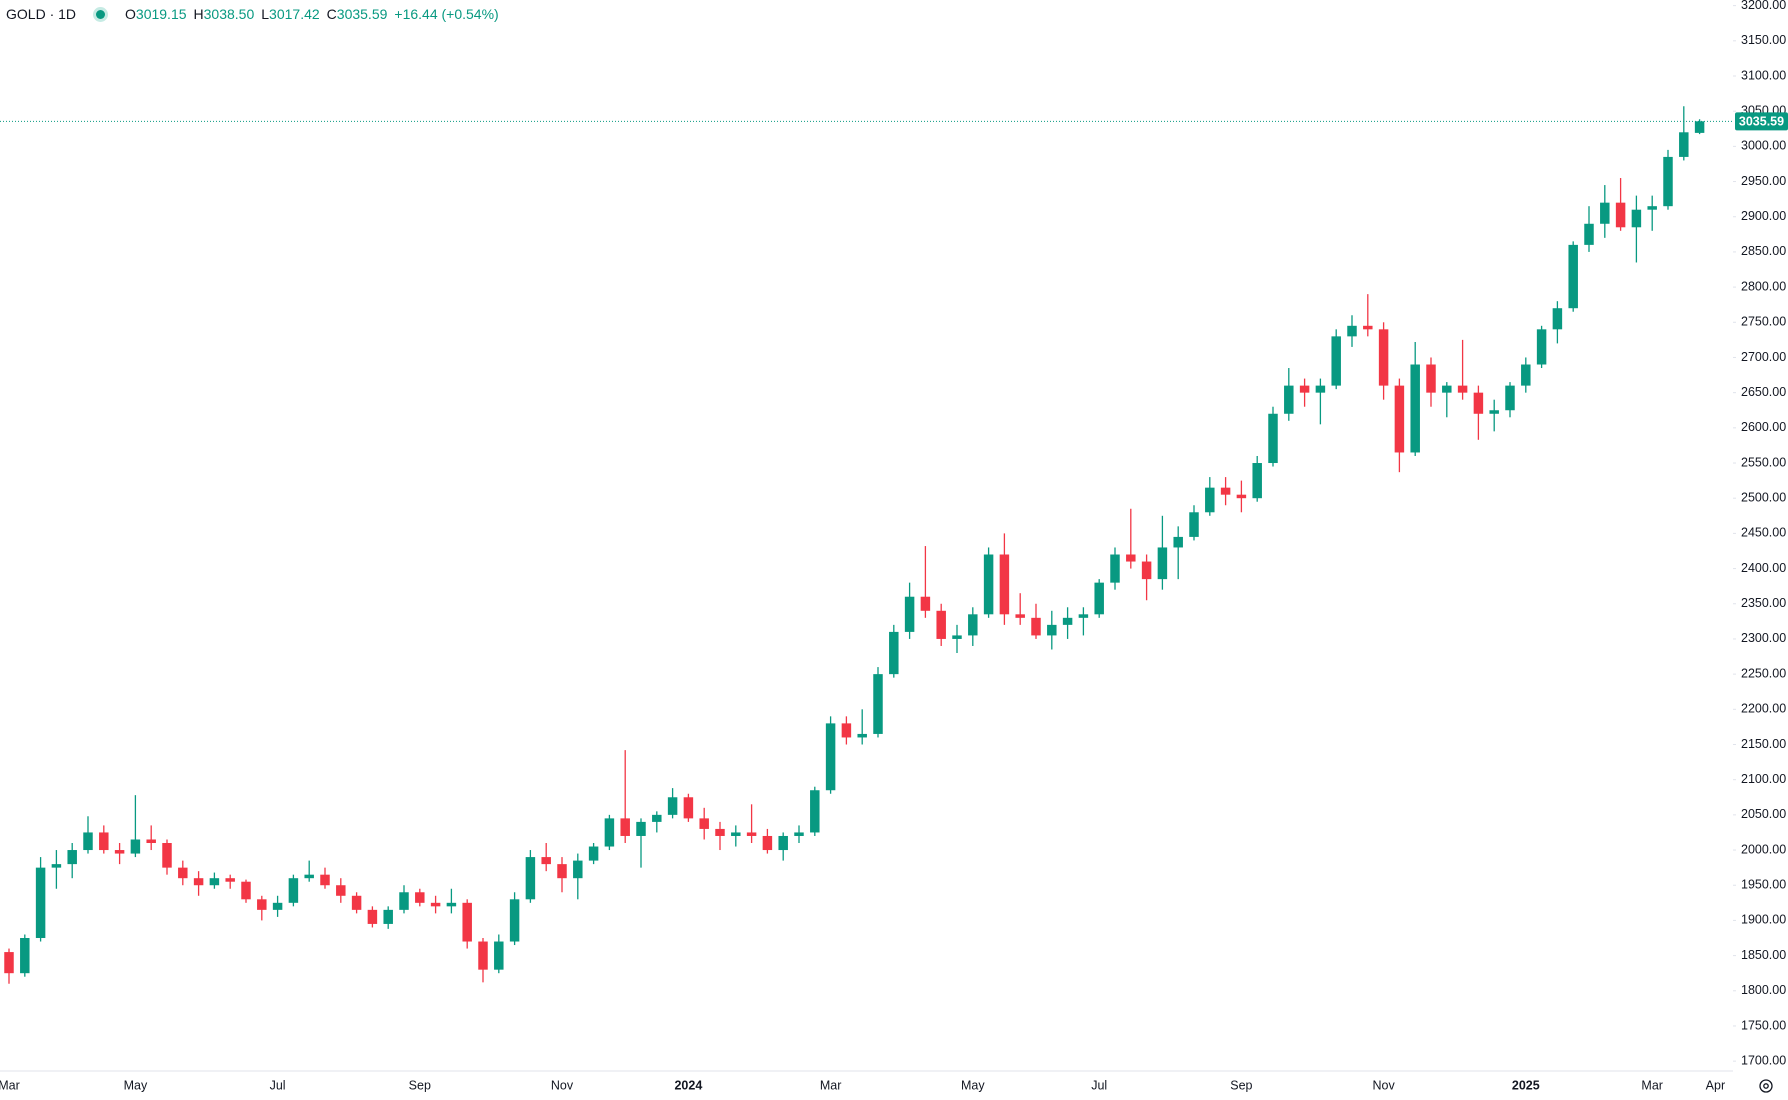  I want to click on y-tick-label: 2400.00, so click(1763, 568).